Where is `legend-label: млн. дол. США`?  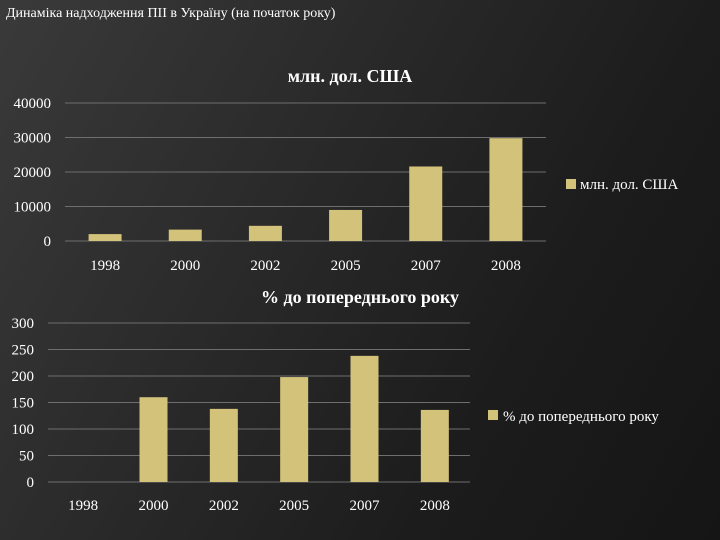 legend-label: млн. дол. США is located at coordinates (629, 185).